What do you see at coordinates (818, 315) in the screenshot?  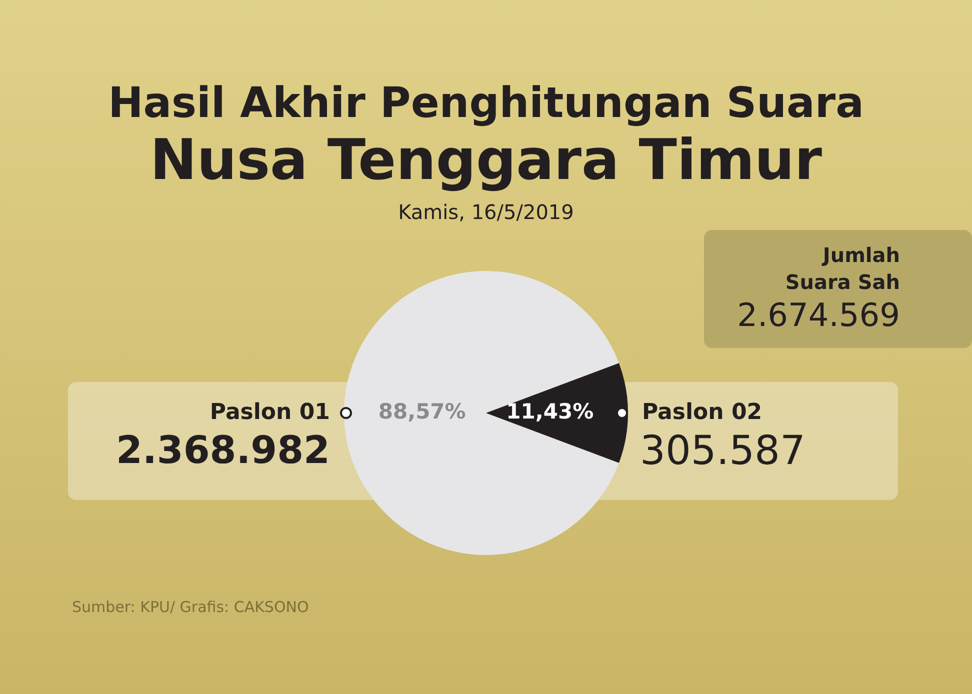 I see `text: 2.674.569` at bounding box center [818, 315].